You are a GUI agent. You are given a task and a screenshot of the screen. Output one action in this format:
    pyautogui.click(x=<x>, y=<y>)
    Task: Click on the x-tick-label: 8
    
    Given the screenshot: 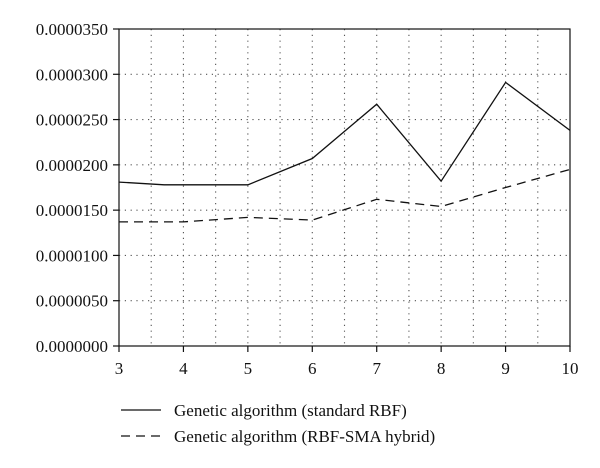 What is the action you would take?
    pyautogui.click(x=441, y=368)
    